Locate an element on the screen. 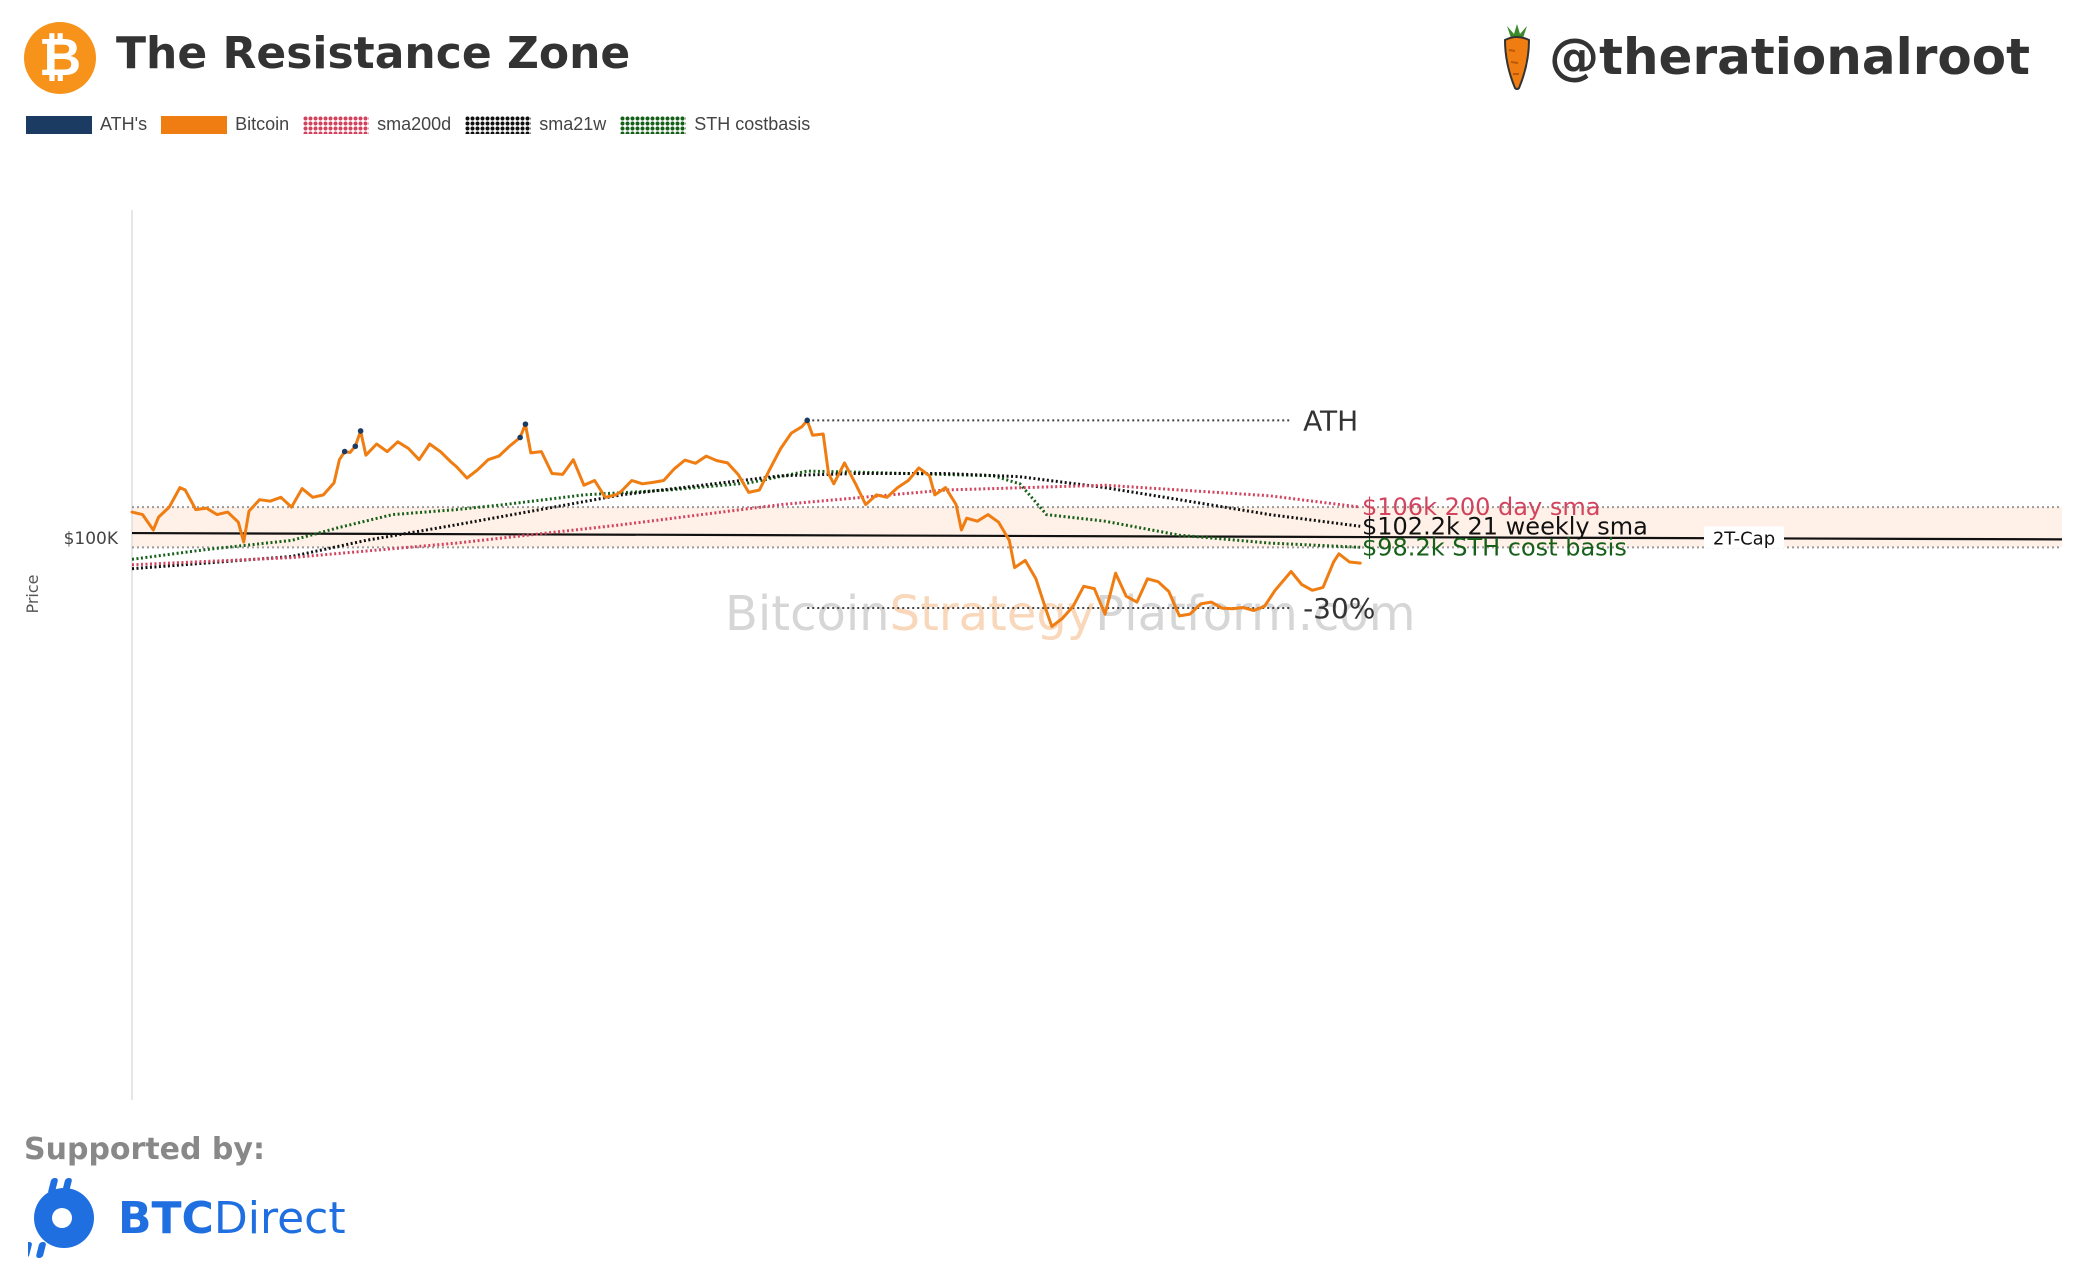 The image size is (2080, 1280). sma21w-label: $102.2k 21 weekly sma is located at coordinates (1505, 526).